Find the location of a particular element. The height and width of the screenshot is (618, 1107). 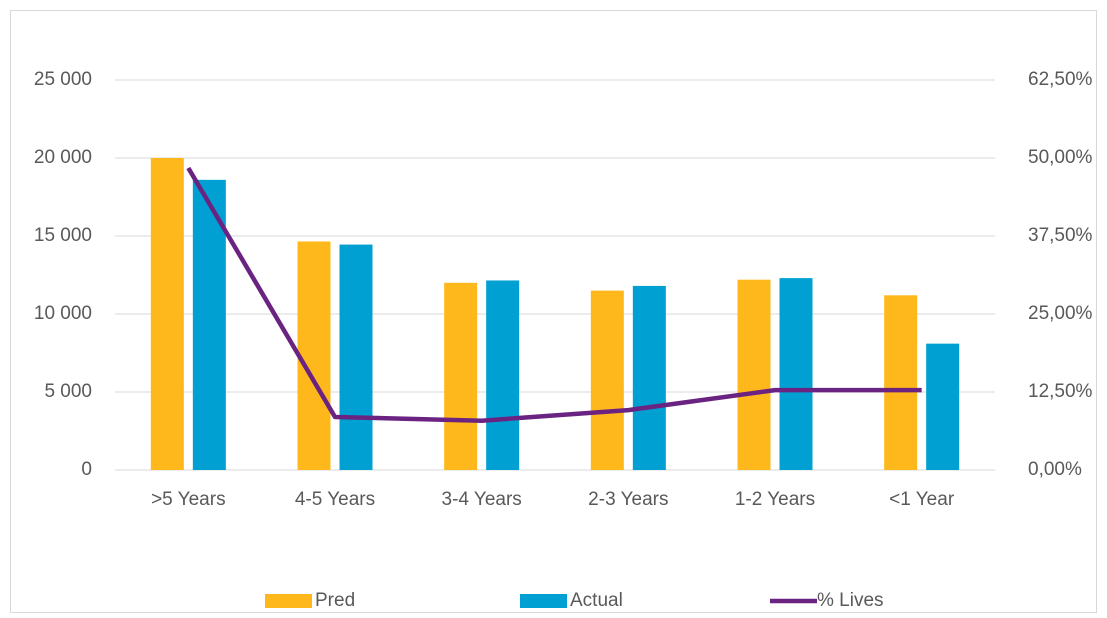

legend-label: Actual is located at coordinates (596, 600).